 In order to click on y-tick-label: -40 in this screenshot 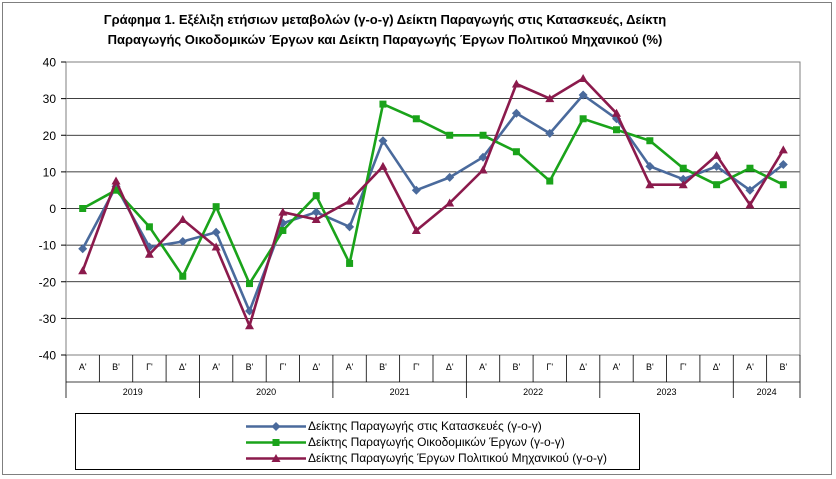, I will do `click(48, 356)`.